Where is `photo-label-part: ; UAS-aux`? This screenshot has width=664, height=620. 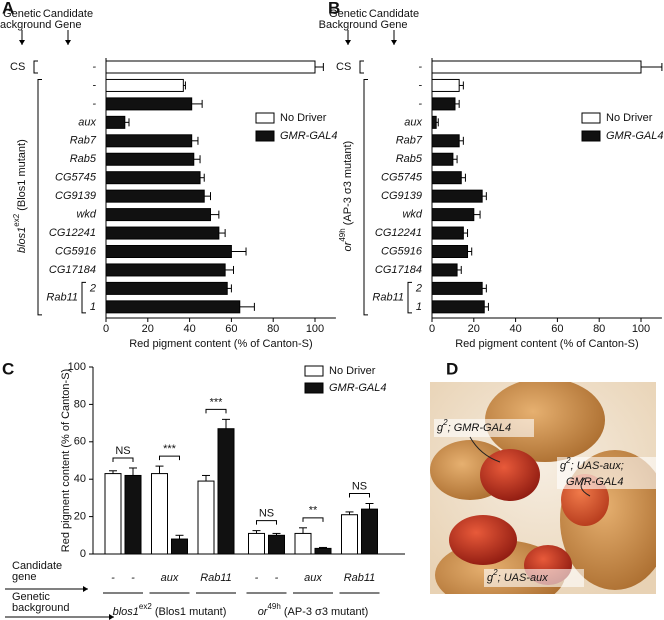
photo-label-part: ; UAS-aux is located at coordinates (523, 578).